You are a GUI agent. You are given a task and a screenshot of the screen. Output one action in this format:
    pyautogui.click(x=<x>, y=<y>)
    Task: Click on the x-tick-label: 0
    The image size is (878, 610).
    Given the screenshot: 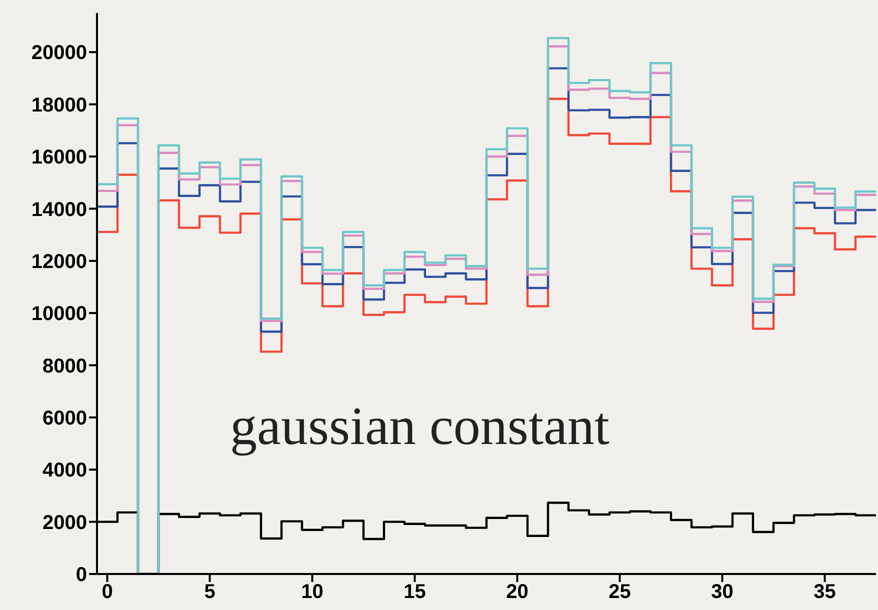 What is the action you would take?
    pyautogui.click(x=107, y=592)
    